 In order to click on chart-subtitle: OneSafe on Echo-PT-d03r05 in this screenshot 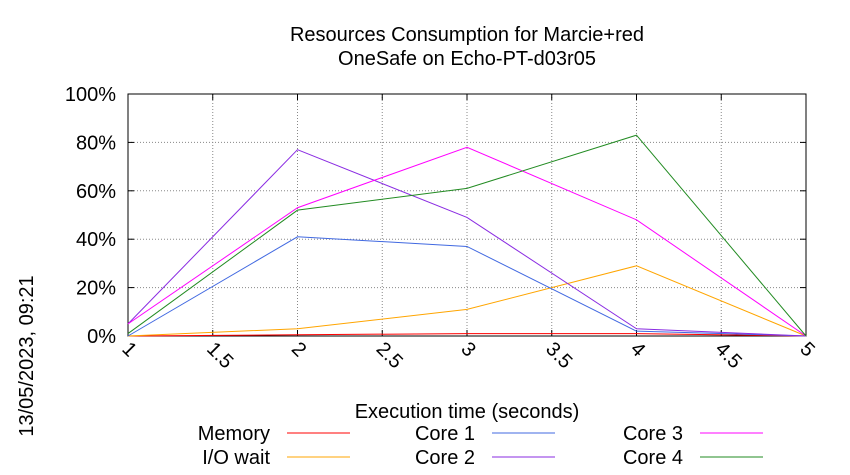, I will do `click(467, 59)`.